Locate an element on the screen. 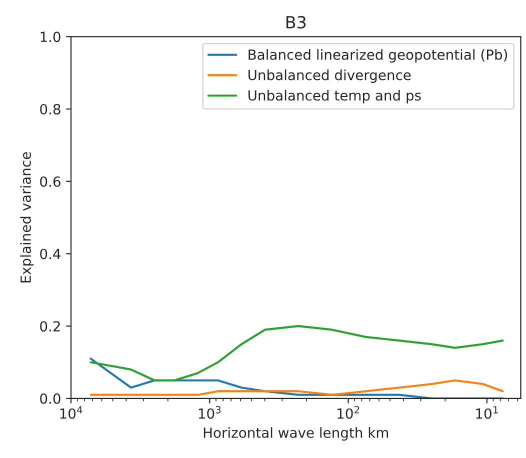  x-tick-label: 10$^{1}$ is located at coordinates (487, 412).